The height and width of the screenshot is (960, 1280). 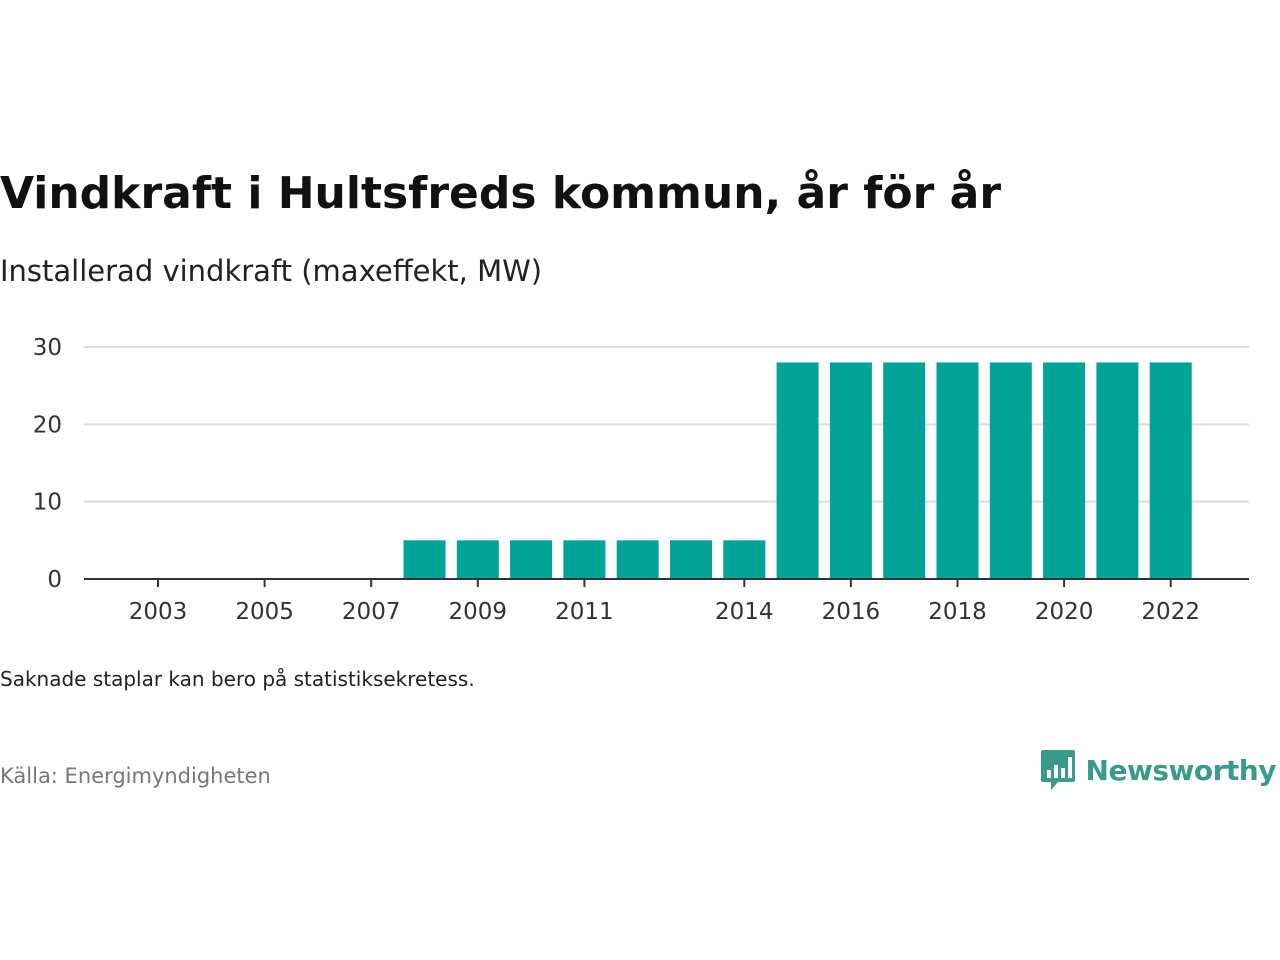 I want to click on bar-2009, so click(x=477, y=559).